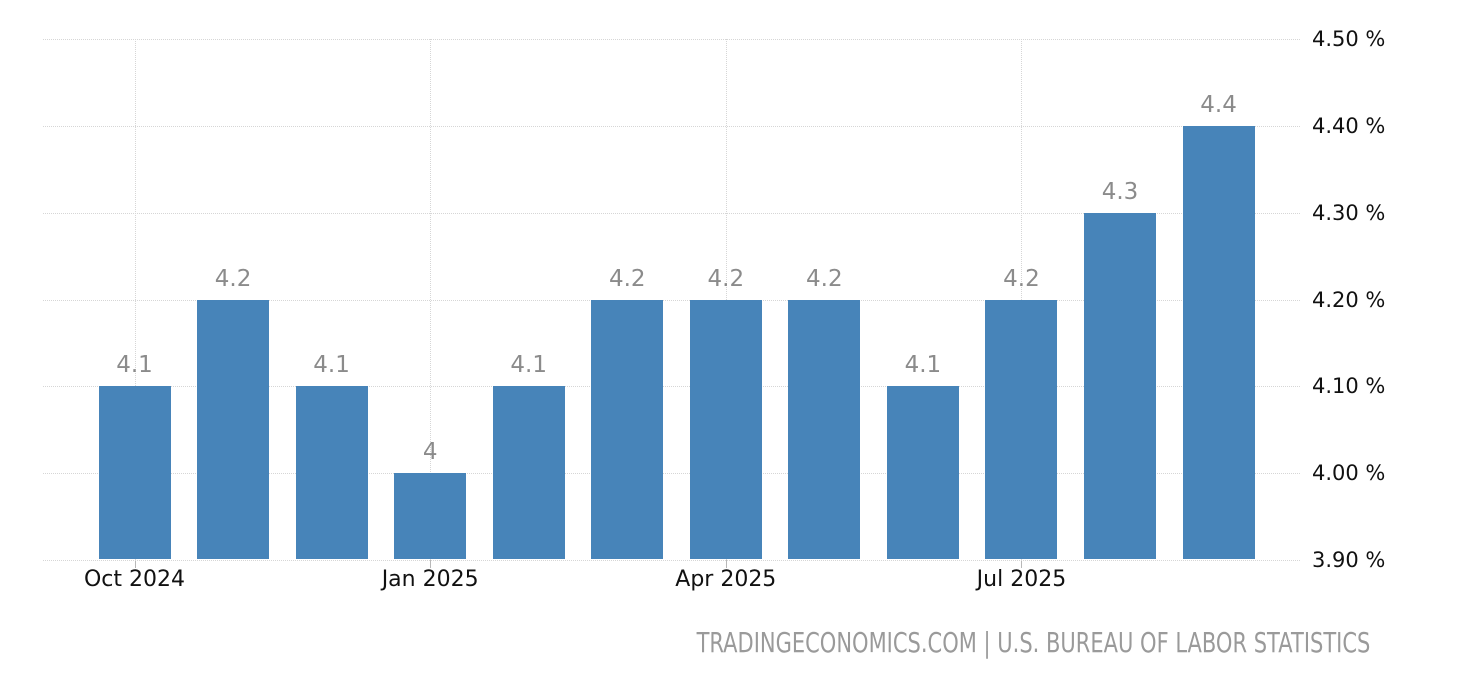  Describe the element at coordinates (528, 472) in the screenshot. I see `bar-feb-2025` at that location.